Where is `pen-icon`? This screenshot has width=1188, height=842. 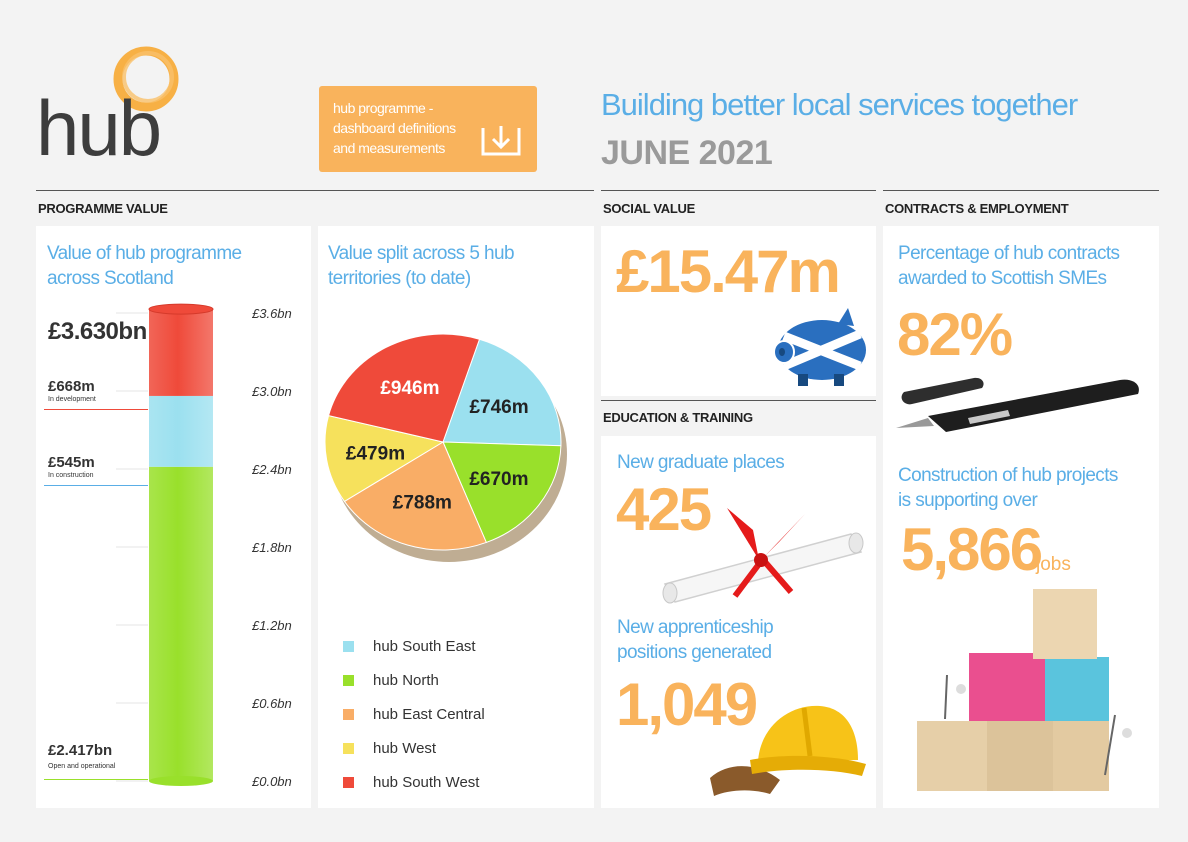
pen-icon is located at coordinates (1017, 404).